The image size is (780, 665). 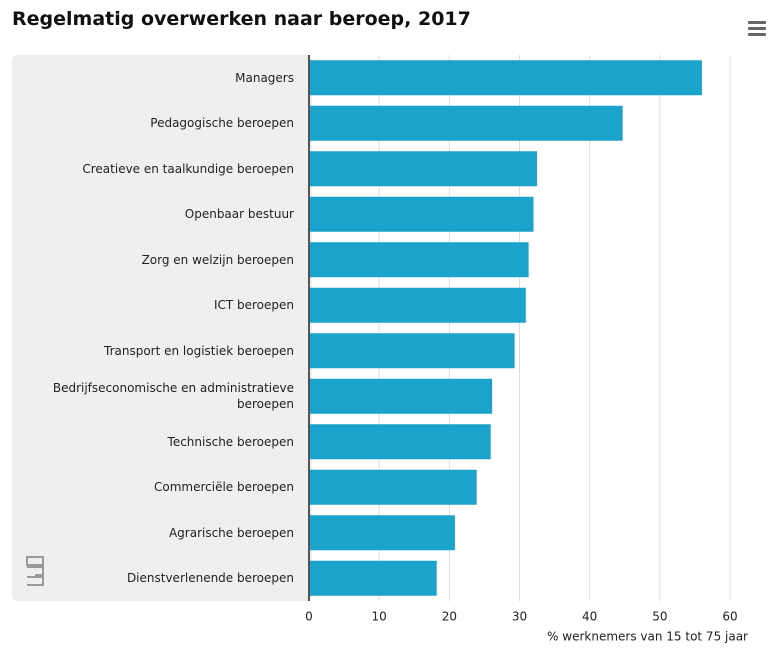 What do you see at coordinates (222, 123) in the screenshot?
I see `y-tick-label: Pedagogische beroepen` at bounding box center [222, 123].